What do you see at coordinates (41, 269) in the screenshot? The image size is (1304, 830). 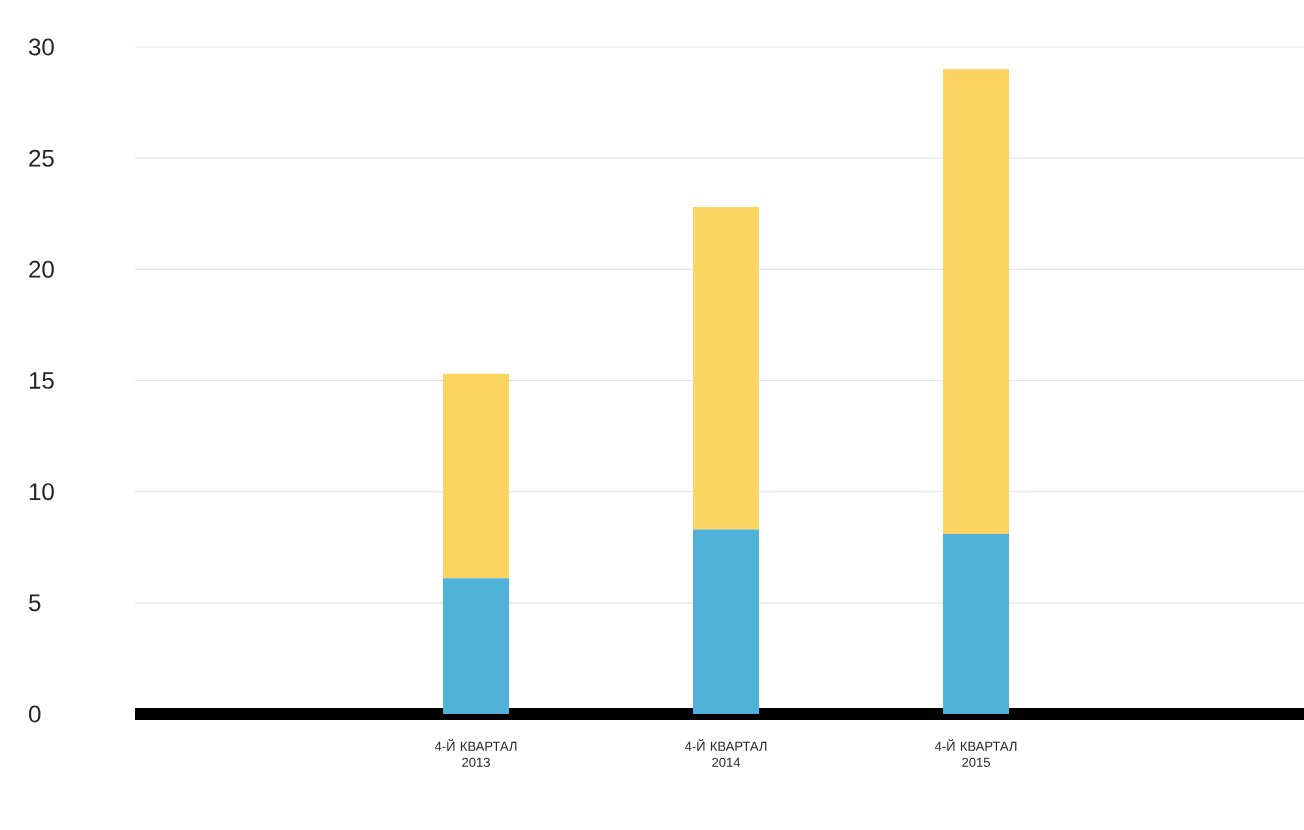 I see `y-tick-label: 20` at bounding box center [41, 269].